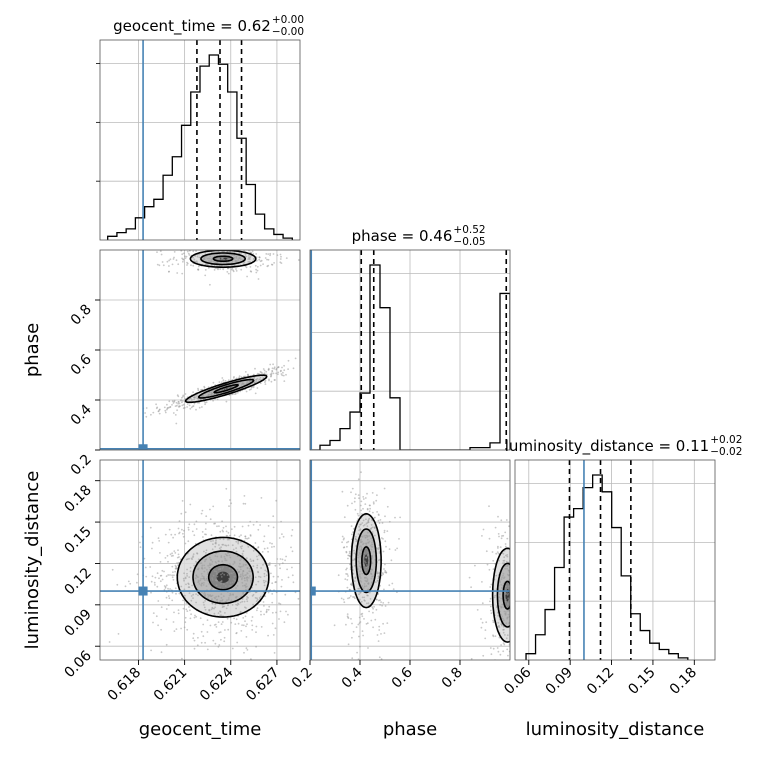 The image size is (760, 760). Describe the element at coordinates (217, 684) in the screenshot. I see `xtick-label-geocent_time: 0.624` at that location.